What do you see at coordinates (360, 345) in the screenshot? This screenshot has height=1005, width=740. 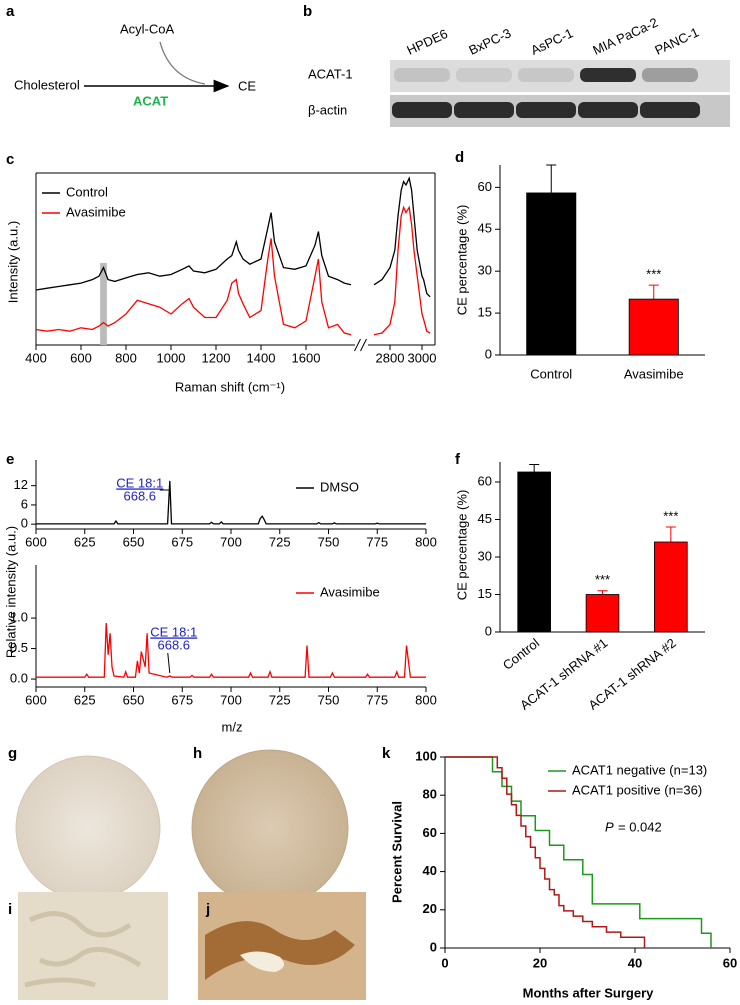 I see `axis-break` at bounding box center [360, 345].